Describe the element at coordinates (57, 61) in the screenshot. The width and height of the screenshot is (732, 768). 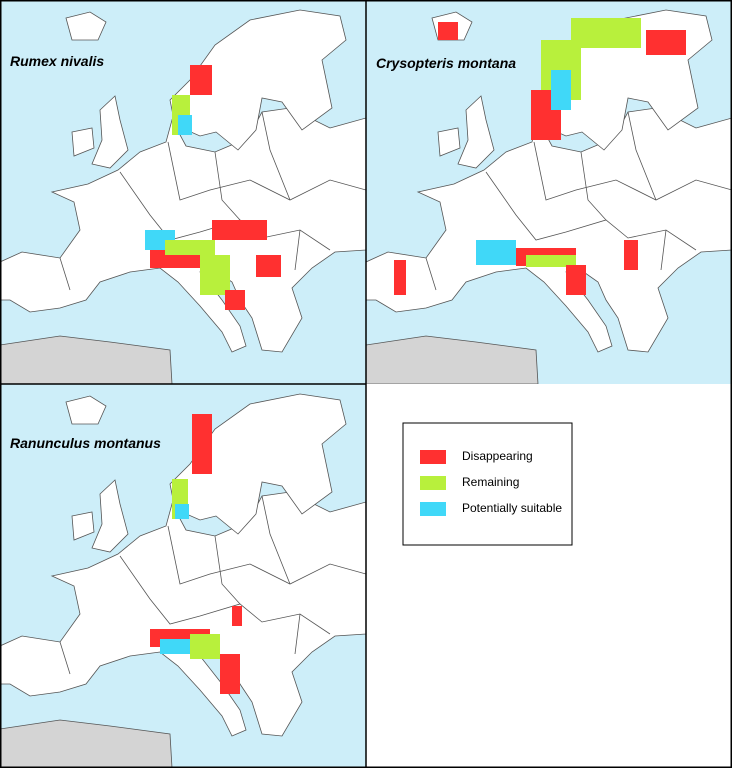
I see `panel-title: Rumex nivalis` at that location.